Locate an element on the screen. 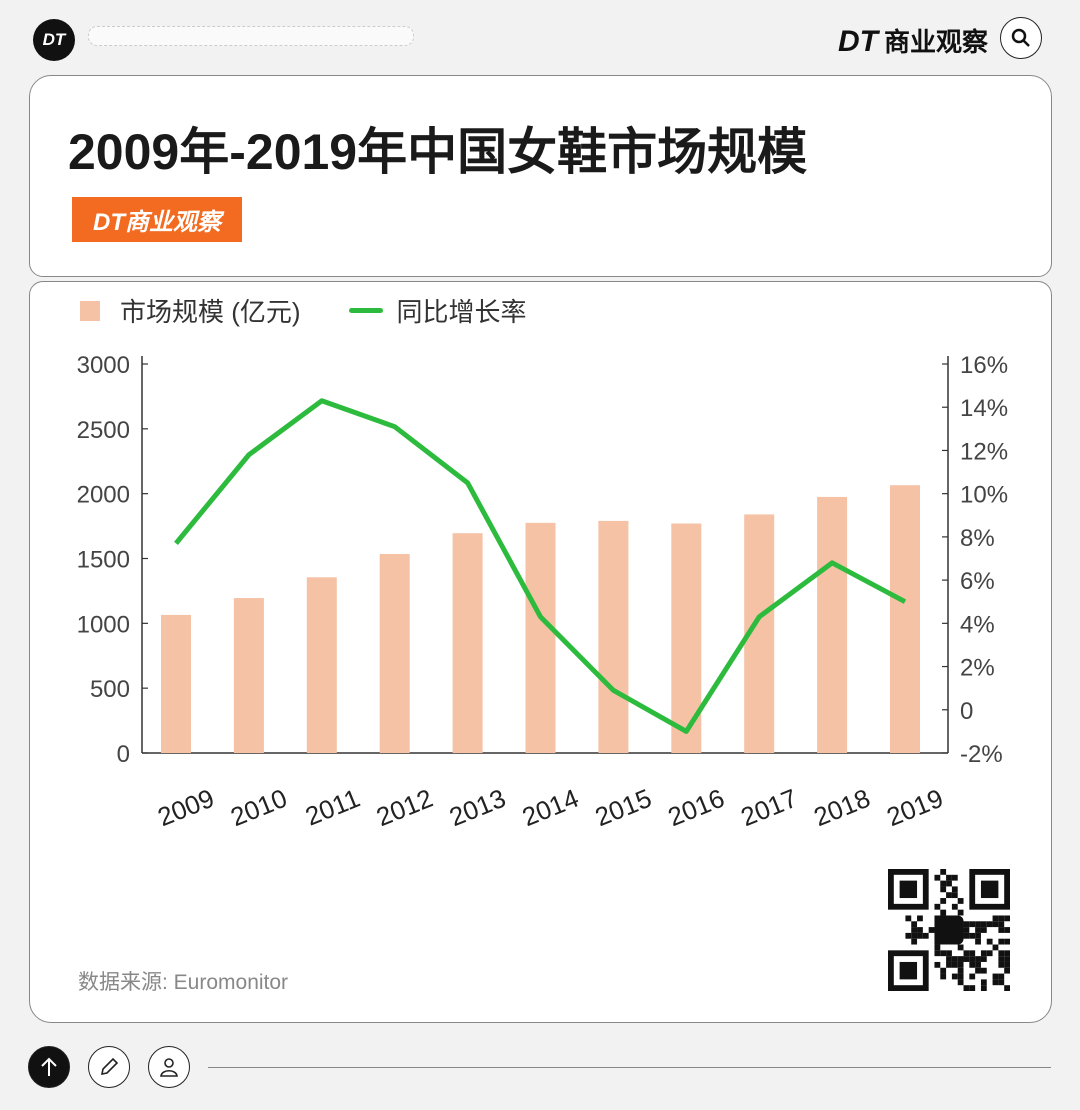 Image resolution: width=1080 pixels, height=1110 pixels. user-icon is located at coordinates (169, 1067).